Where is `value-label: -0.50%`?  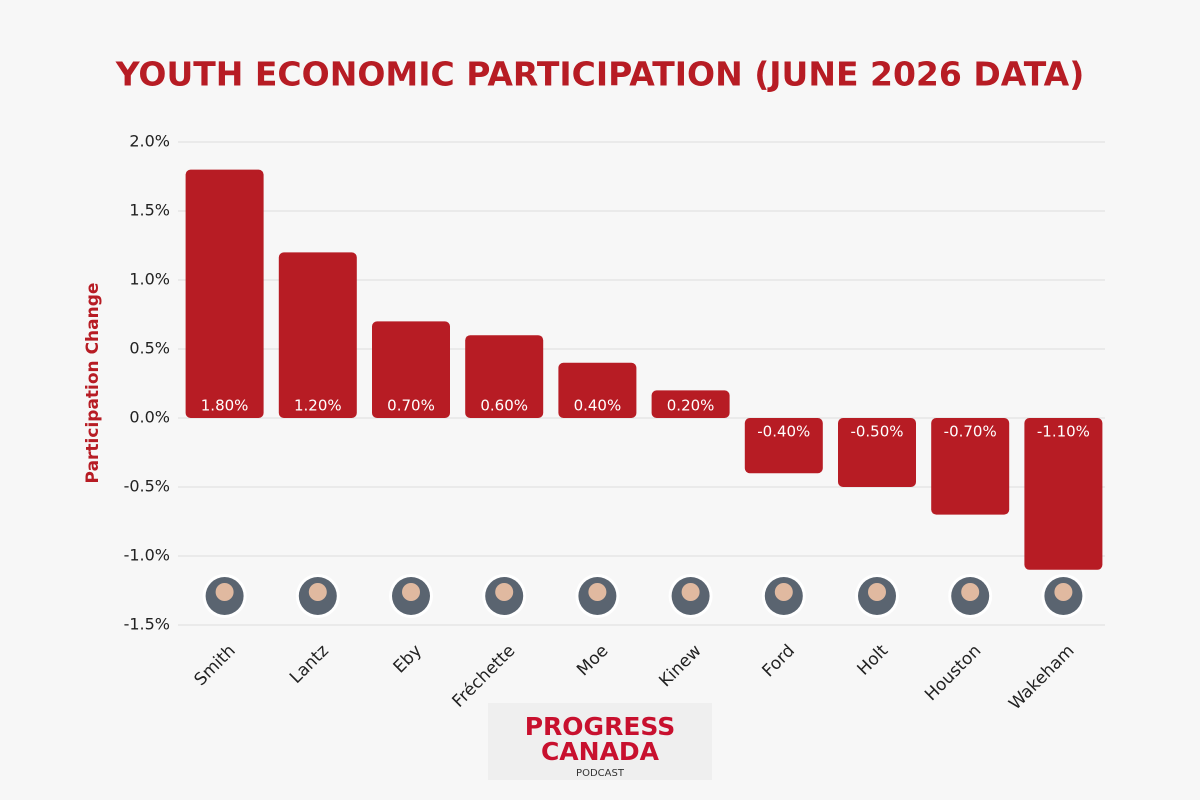 value-label: -0.50% is located at coordinates (876, 432).